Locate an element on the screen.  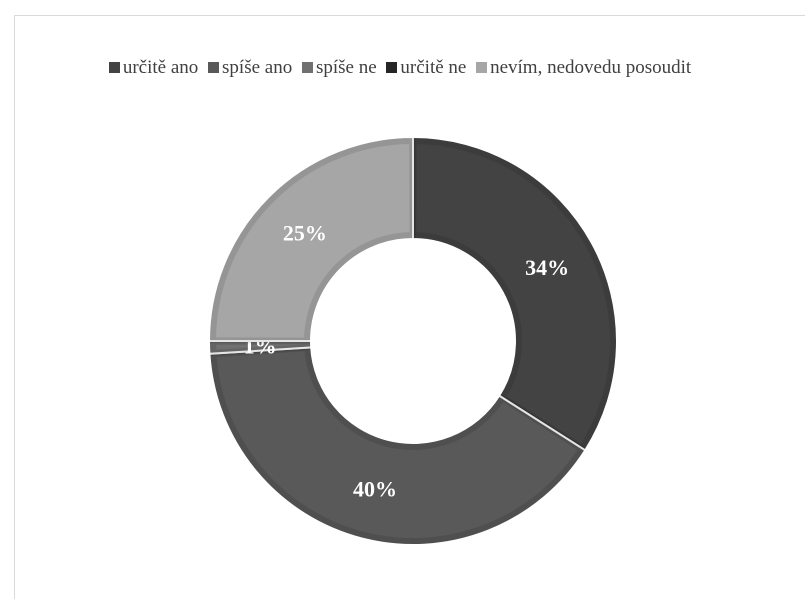
legend-item-spise-ano: spíše ano is located at coordinates (250, 68).